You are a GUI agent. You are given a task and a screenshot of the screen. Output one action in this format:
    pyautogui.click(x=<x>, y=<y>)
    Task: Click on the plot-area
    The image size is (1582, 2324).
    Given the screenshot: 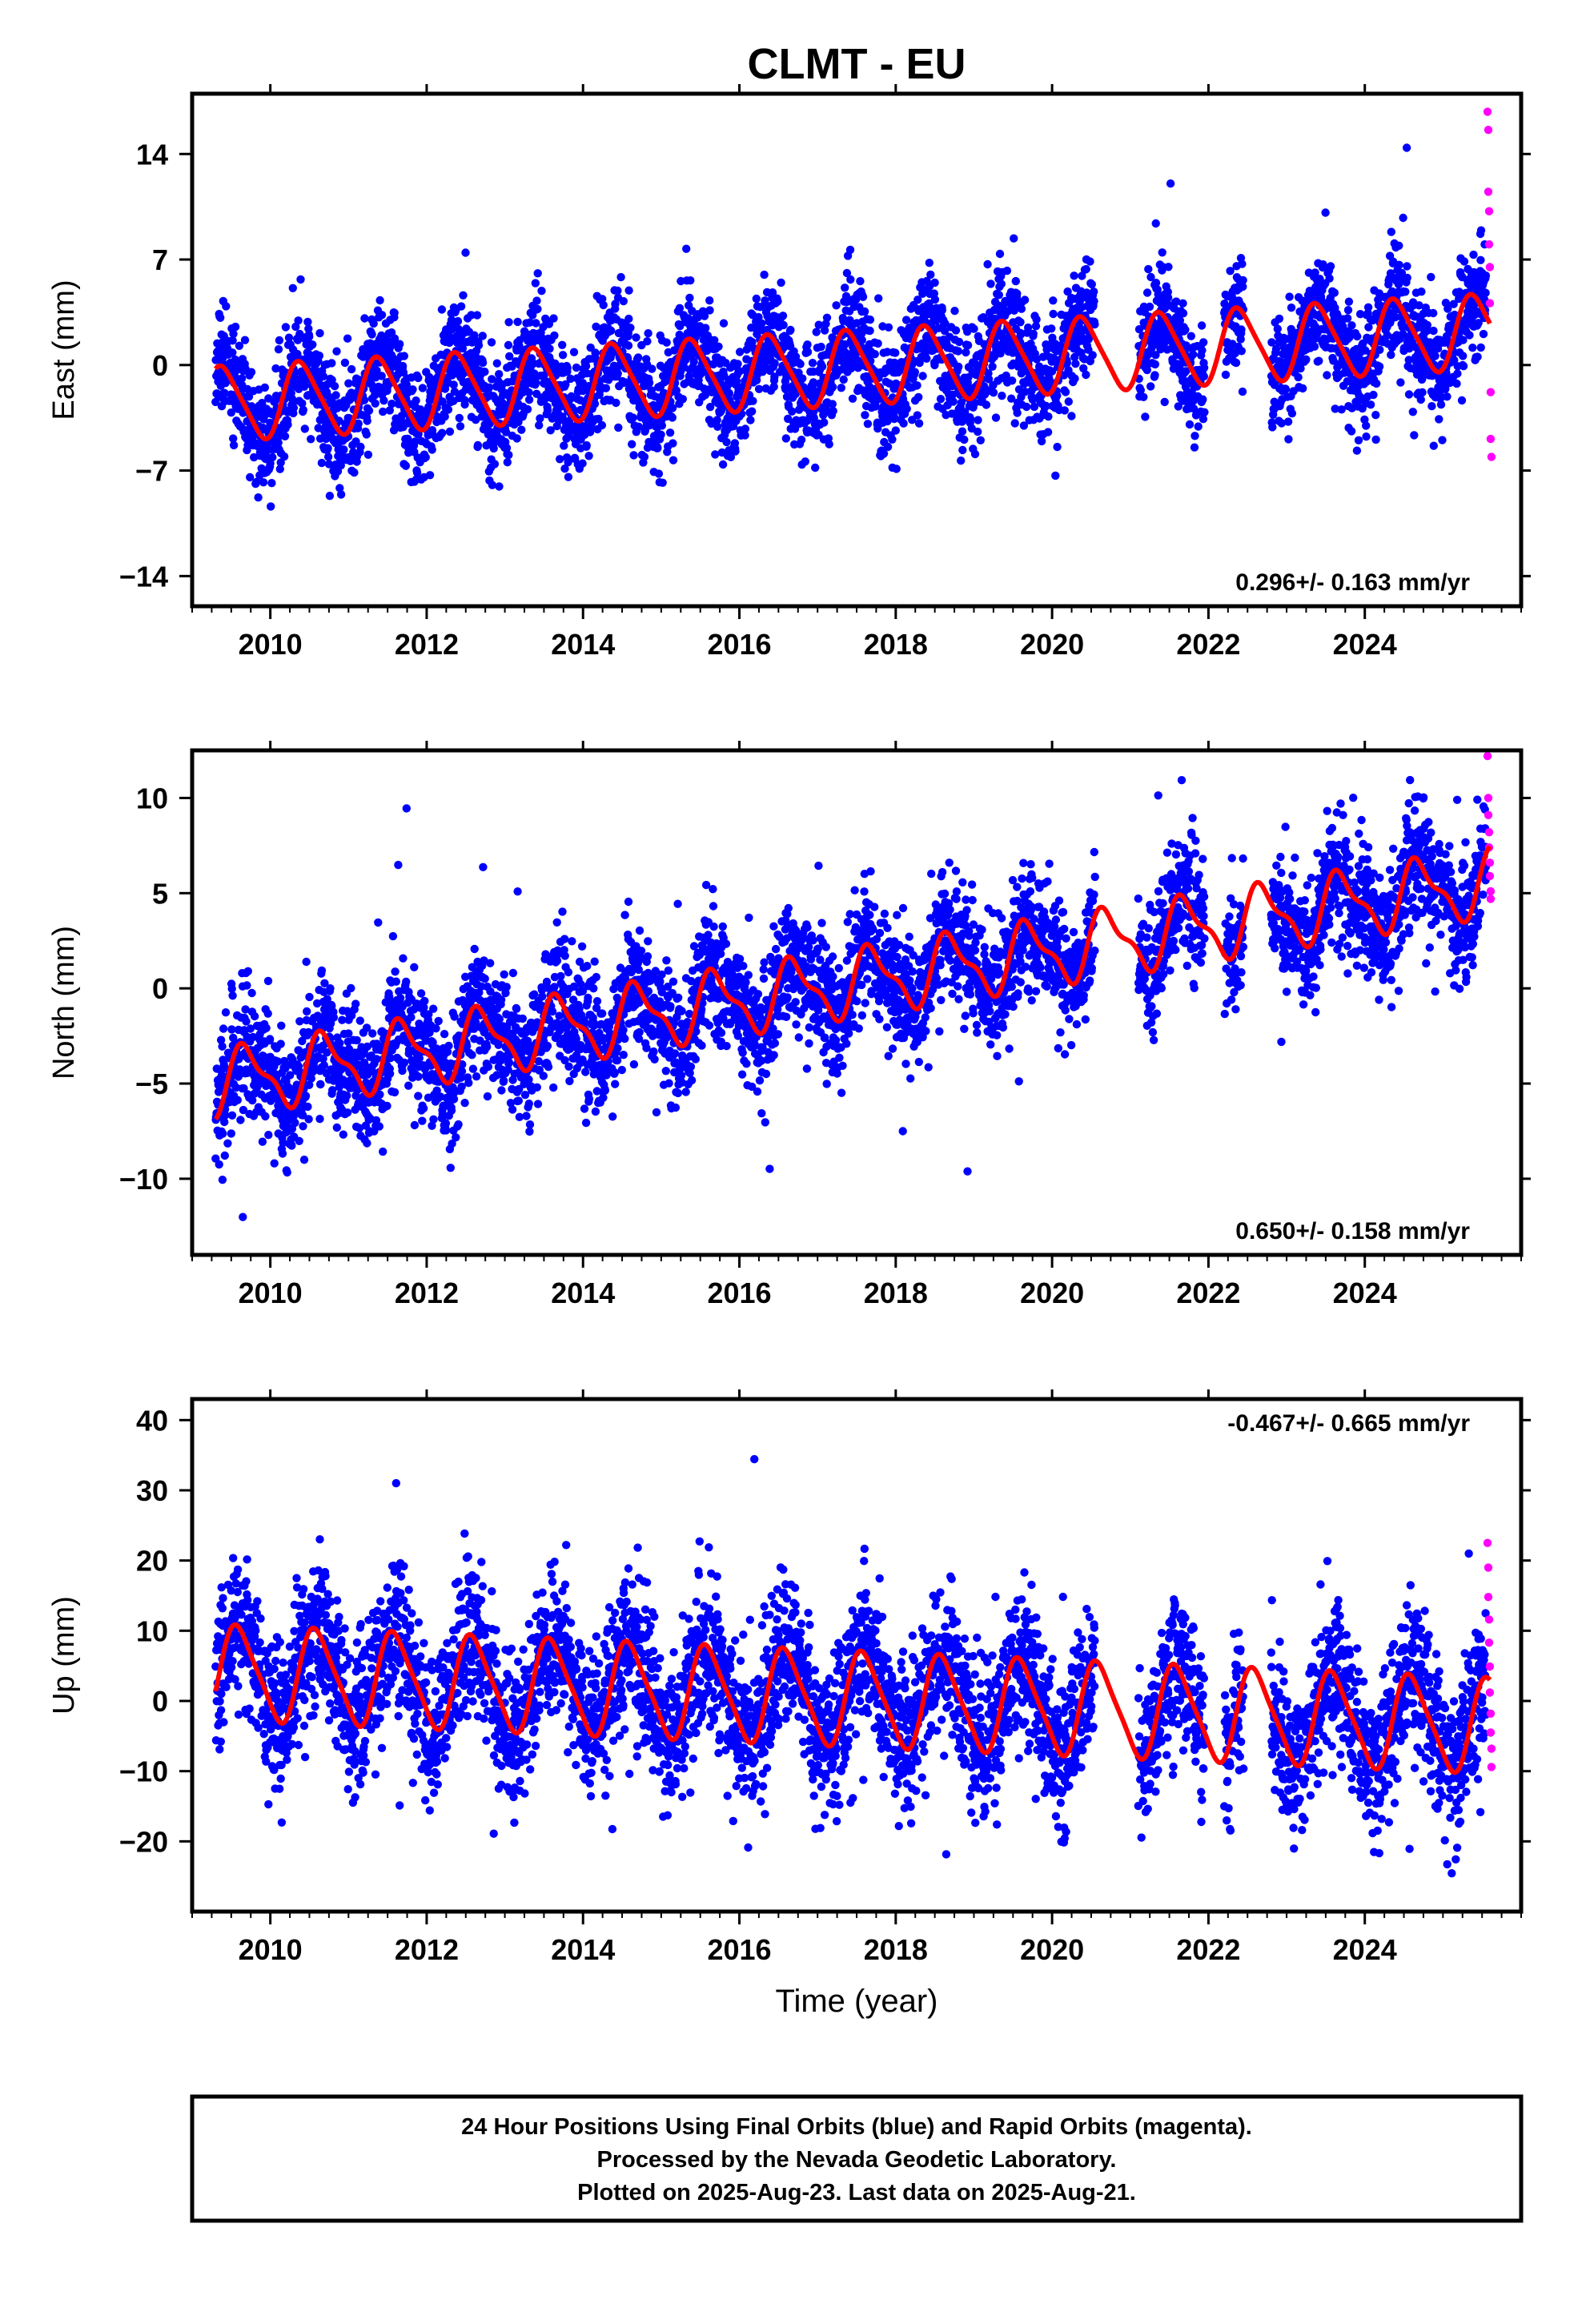 What is the action you would take?
    pyautogui.click(x=853, y=309)
    